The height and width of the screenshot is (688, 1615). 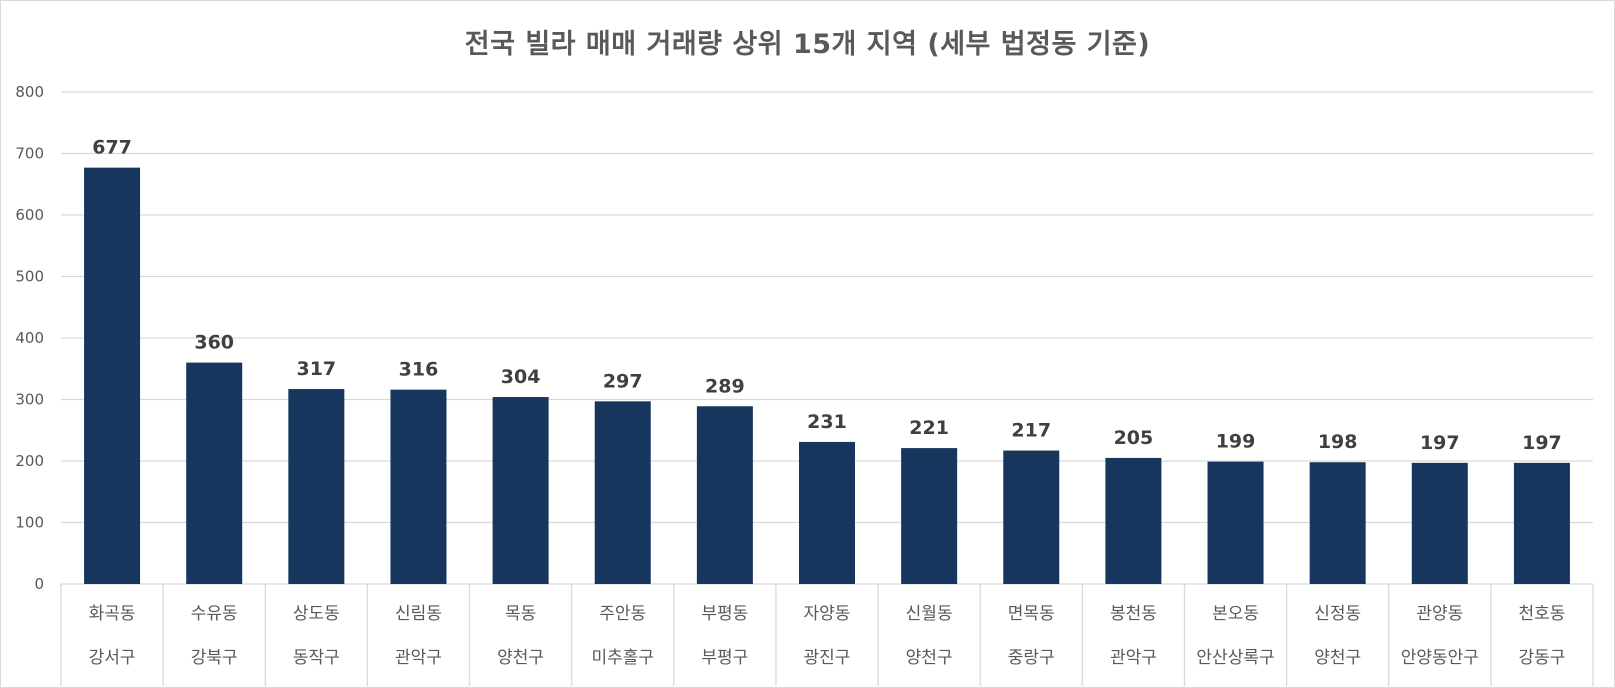 I want to click on data-label: 360, so click(x=214, y=343).